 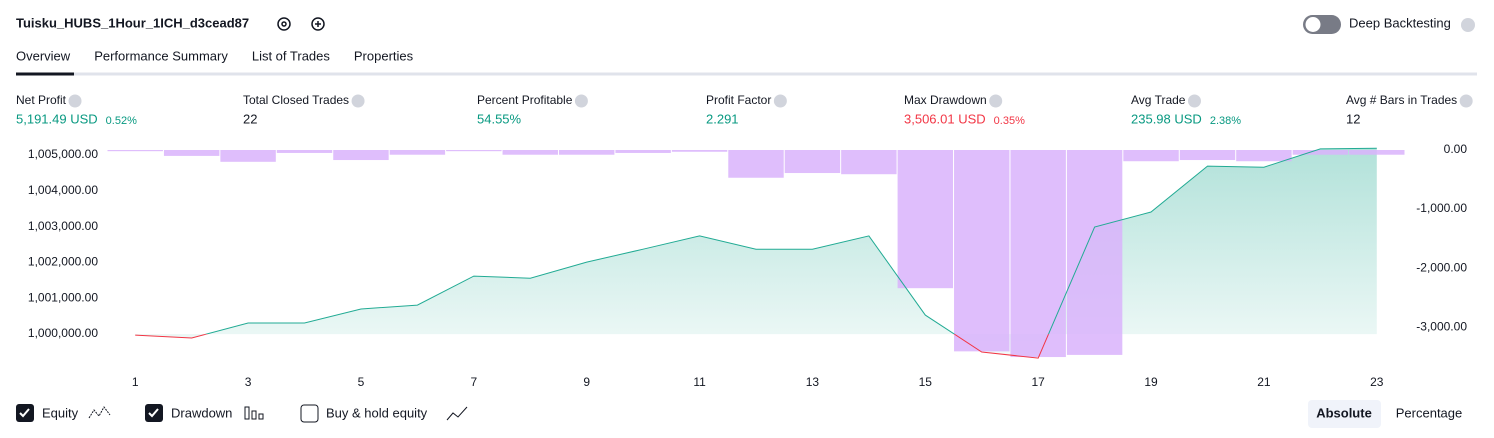 I want to click on x-tick-label: 17, so click(x=1038, y=382).